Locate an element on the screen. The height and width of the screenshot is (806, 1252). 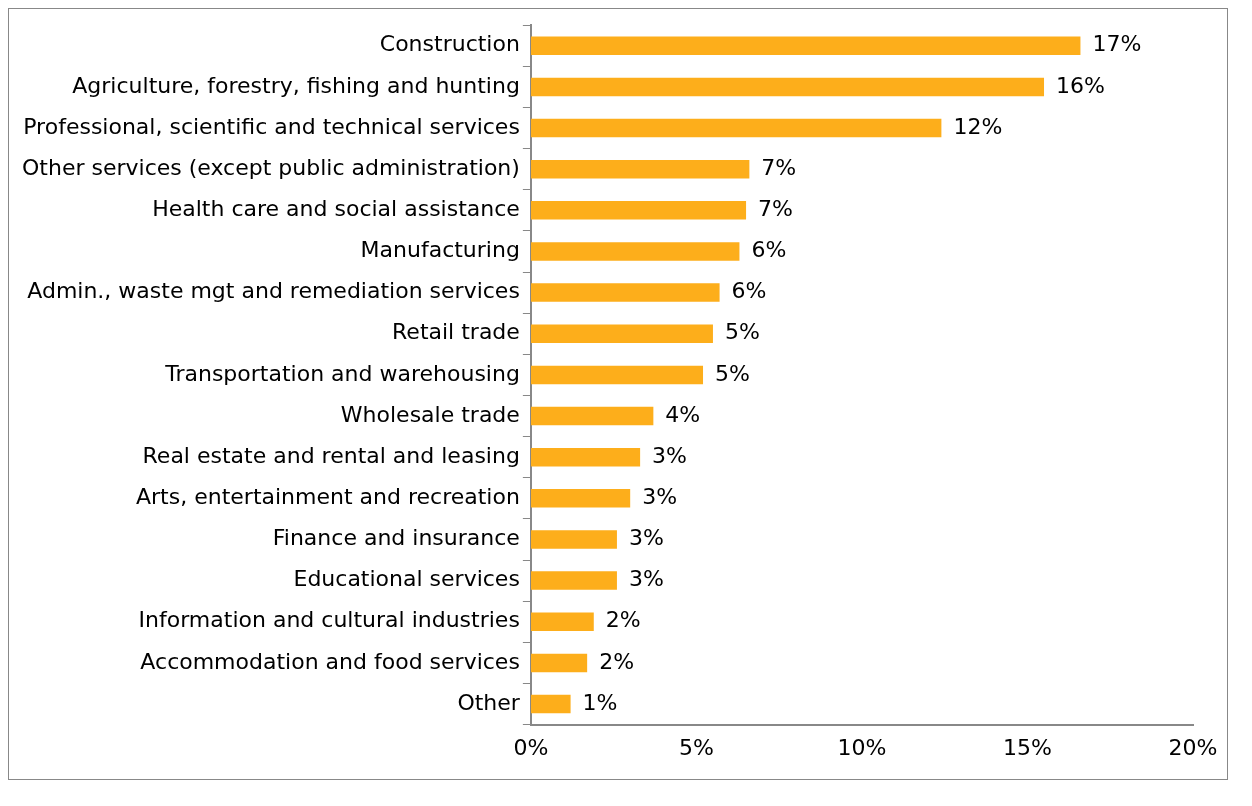
x-tick-label: 10% is located at coordinates (862, 747).